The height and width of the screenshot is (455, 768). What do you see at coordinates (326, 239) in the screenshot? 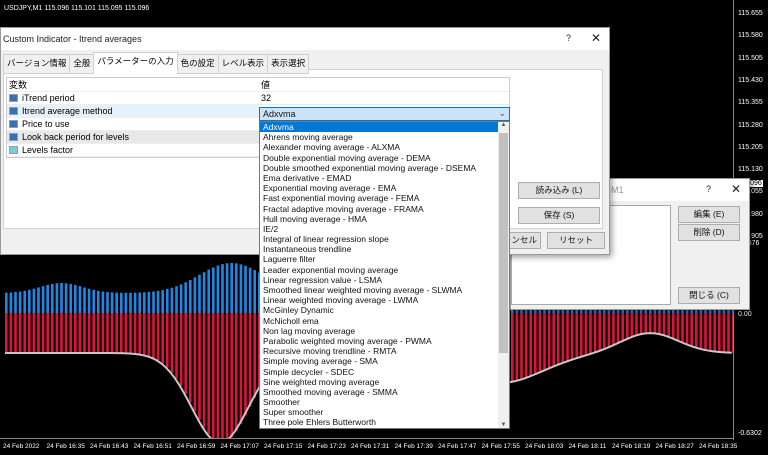
I see `dropdown-option: Integral of linear regression slope` at bounding box center [326, 239].